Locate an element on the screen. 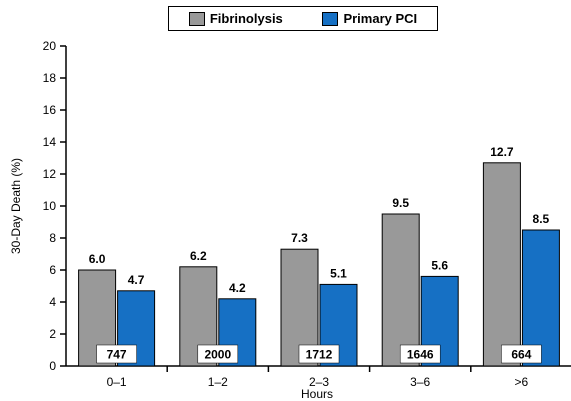  y-axis-label: 30-Day Death (%) is located at coordinates (16, 206).